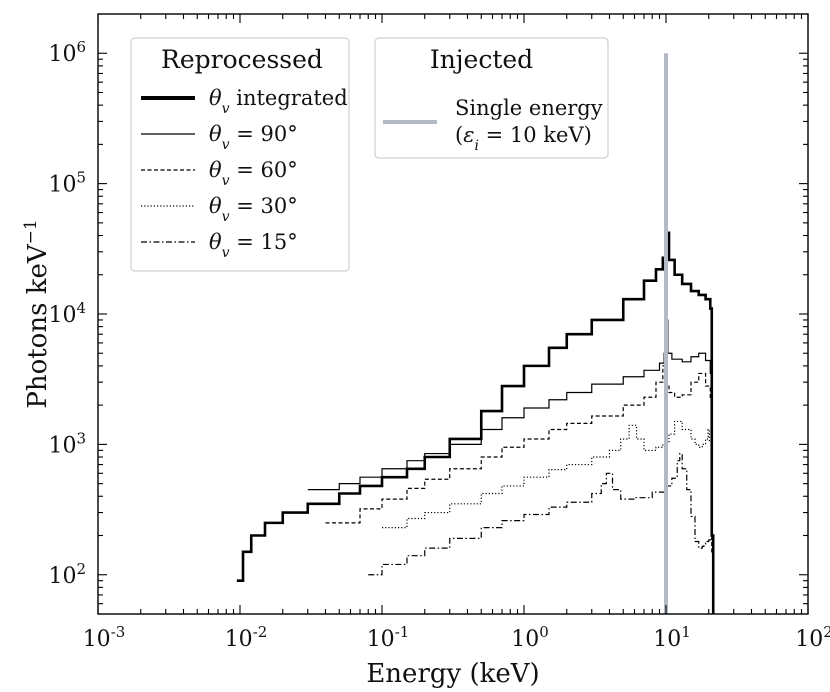 Image resolution: width=830 pixels, height=692 pixels. What do you see at coordinates (253, 245) in the screenshot?
I see `legend-label-dashdot: θv = 15°` at bounding box center [253, 245].